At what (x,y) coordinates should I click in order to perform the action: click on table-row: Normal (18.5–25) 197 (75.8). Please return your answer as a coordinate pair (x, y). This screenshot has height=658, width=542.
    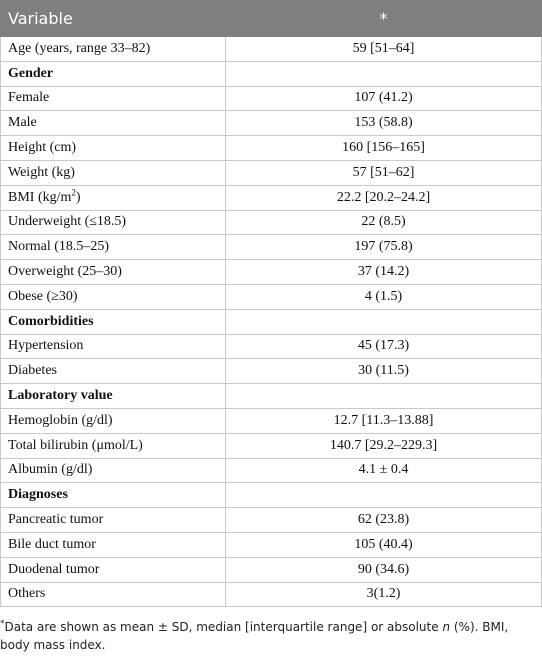
    Looking at the image, I should click on (271, 247).